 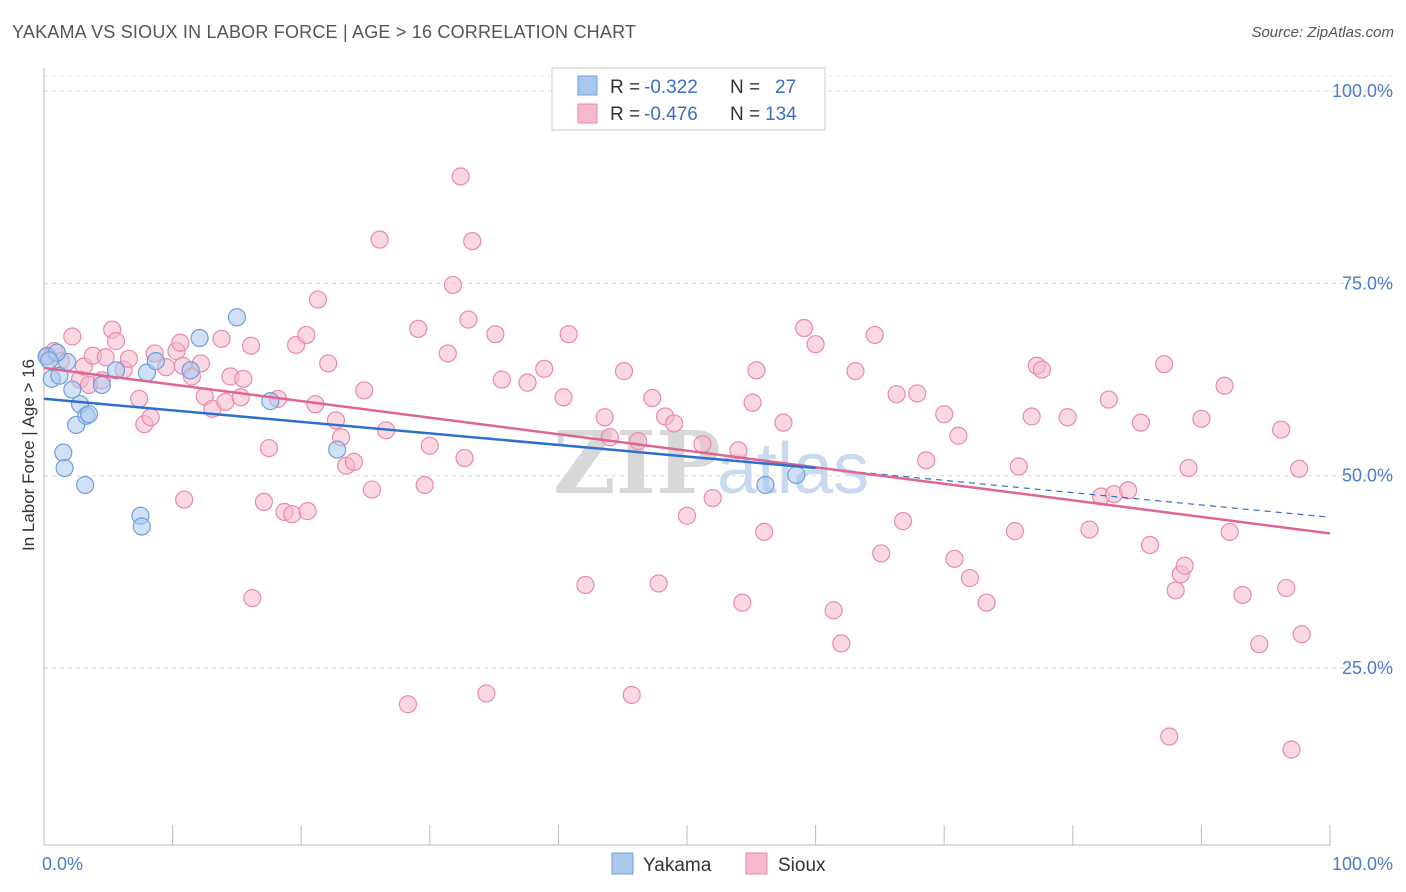 I want to click on yakama-trend-extension, so click(x=1073, y=492).